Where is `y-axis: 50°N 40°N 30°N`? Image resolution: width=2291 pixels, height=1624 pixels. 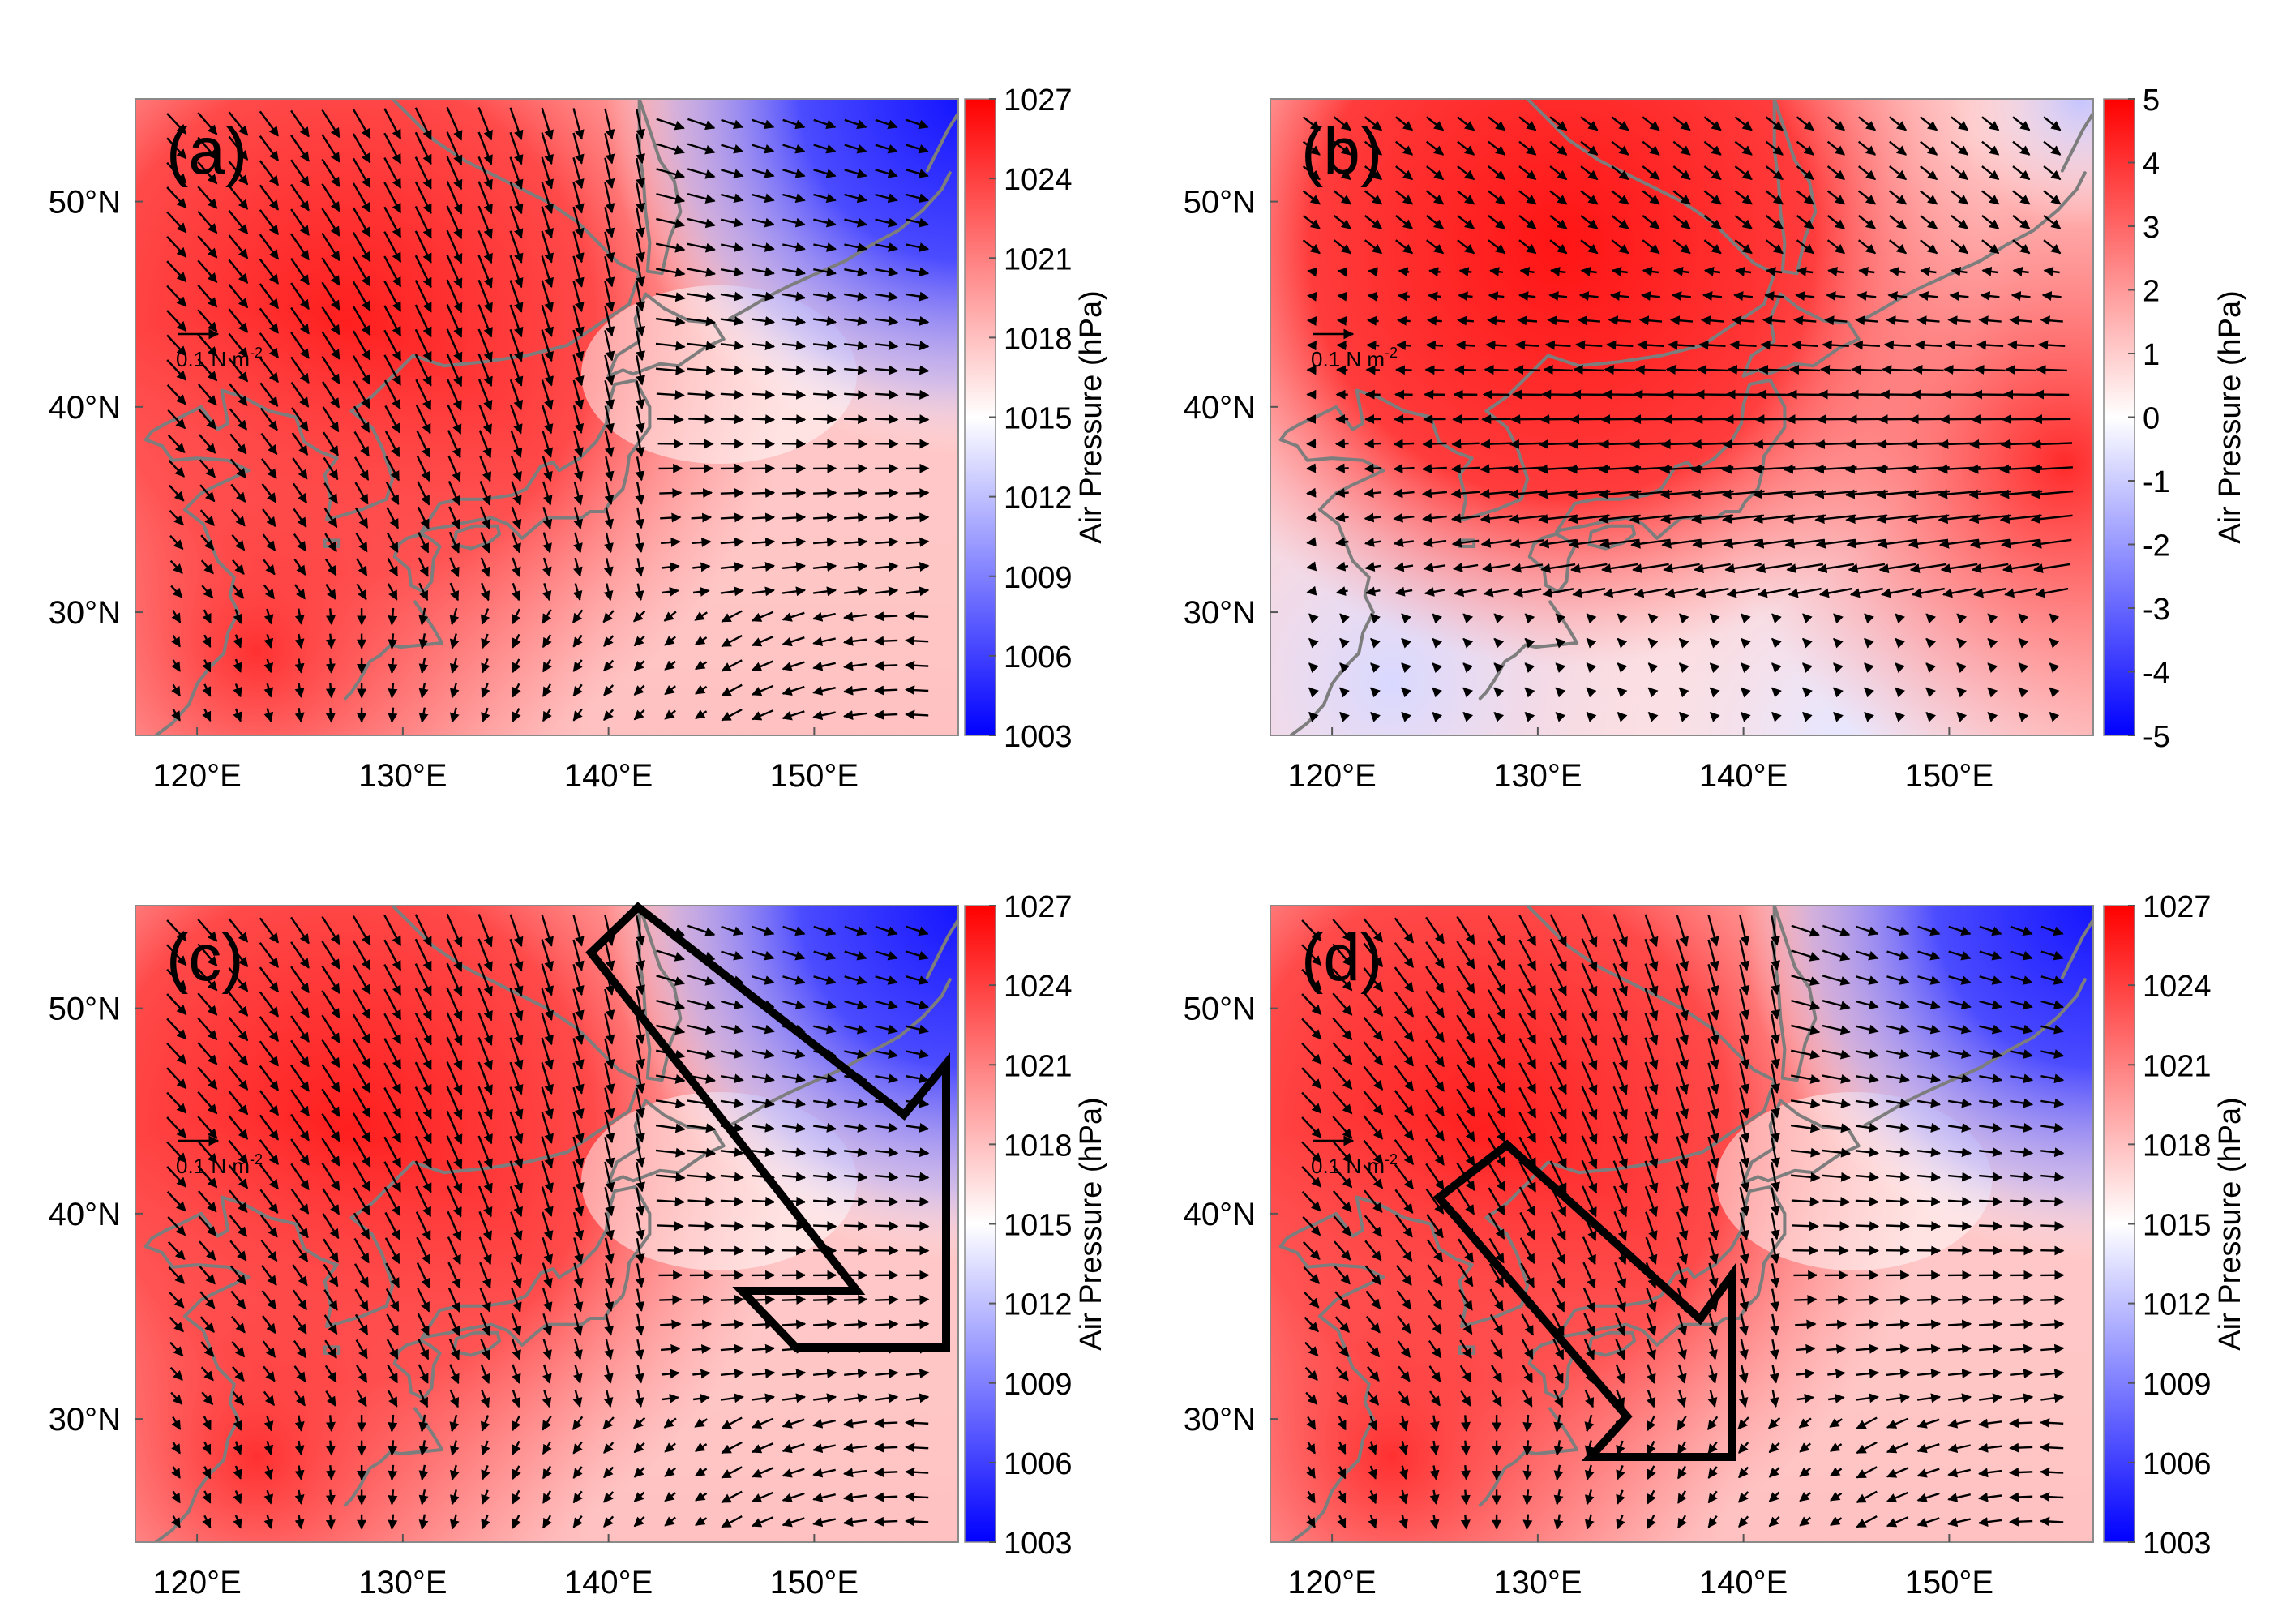 y-axis: 50°N 40°N 30°N is located at coordinates (96, 1215).